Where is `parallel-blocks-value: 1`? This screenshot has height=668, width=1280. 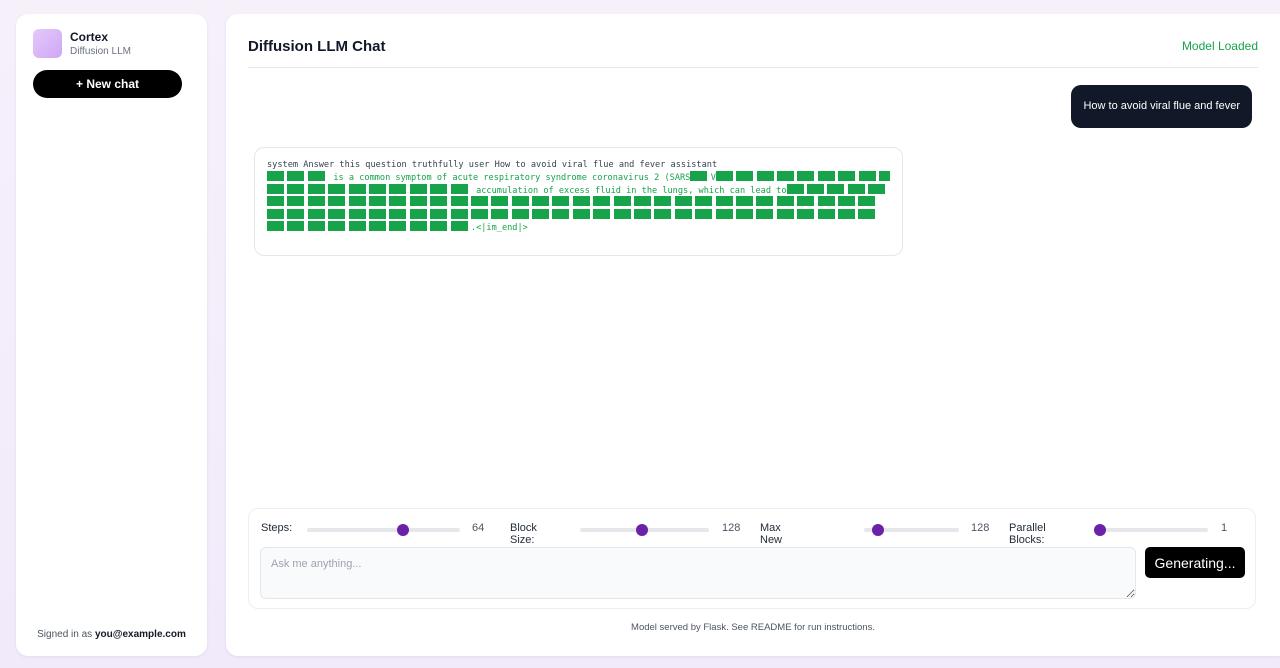
parallel-blocks-value: 1 is located at coordinates (1224, 528).